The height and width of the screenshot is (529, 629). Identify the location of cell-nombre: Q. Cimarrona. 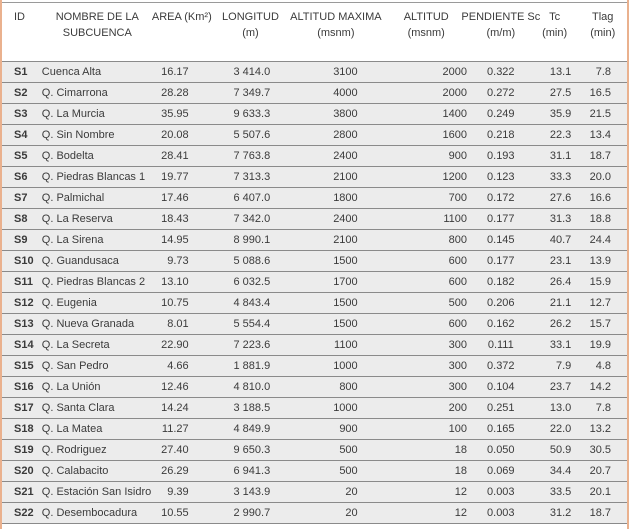
(74, 93).